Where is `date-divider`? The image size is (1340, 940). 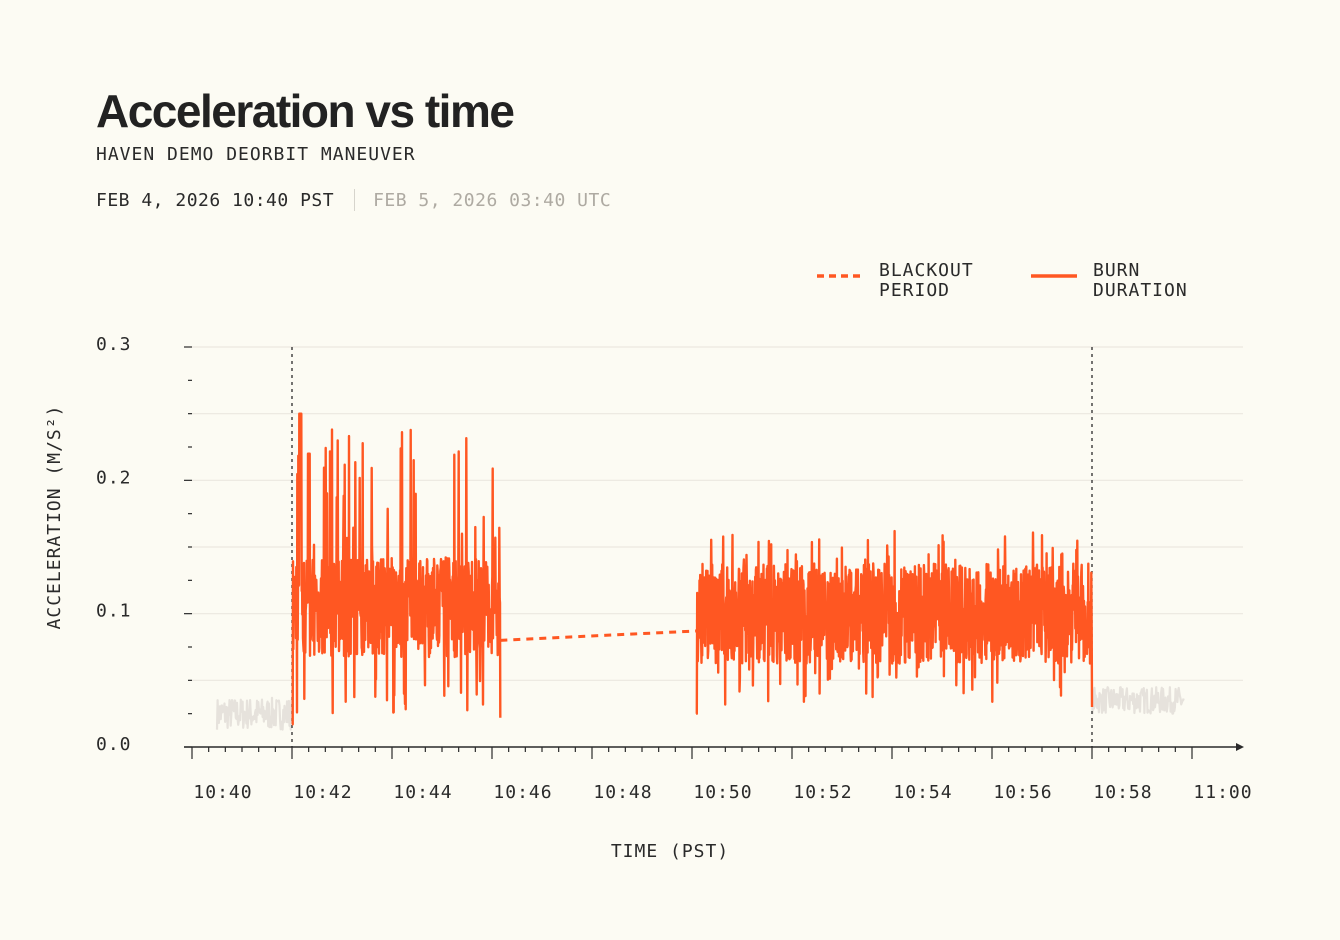
date-divider is located at coordinates (355, 200).